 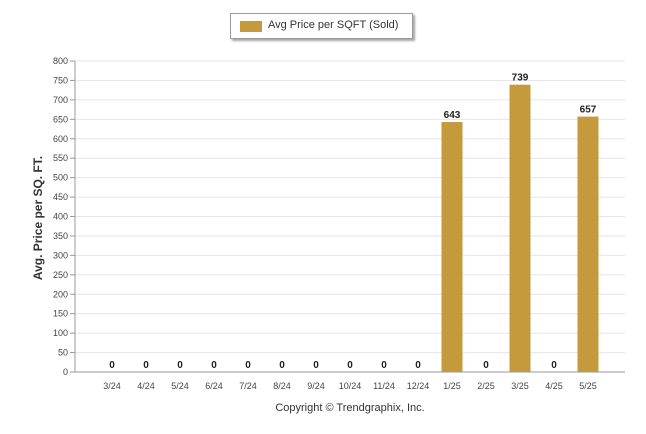 What do you see at coordinates (588, 386) in the screenshot?
I see `x-tick-label: 5/25` at bounding box center [588, 386].